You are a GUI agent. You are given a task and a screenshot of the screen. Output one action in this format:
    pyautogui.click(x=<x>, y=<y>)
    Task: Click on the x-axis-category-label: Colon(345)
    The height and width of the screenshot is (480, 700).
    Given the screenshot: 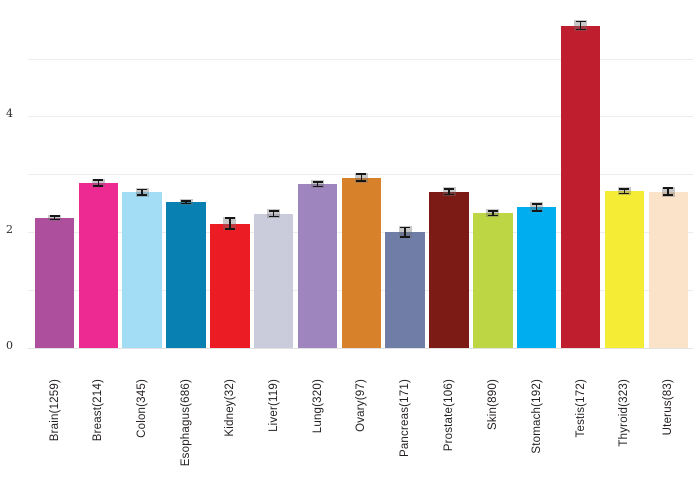 What is the action you would take?
    pyautogui.click(x=142, y=408)
    